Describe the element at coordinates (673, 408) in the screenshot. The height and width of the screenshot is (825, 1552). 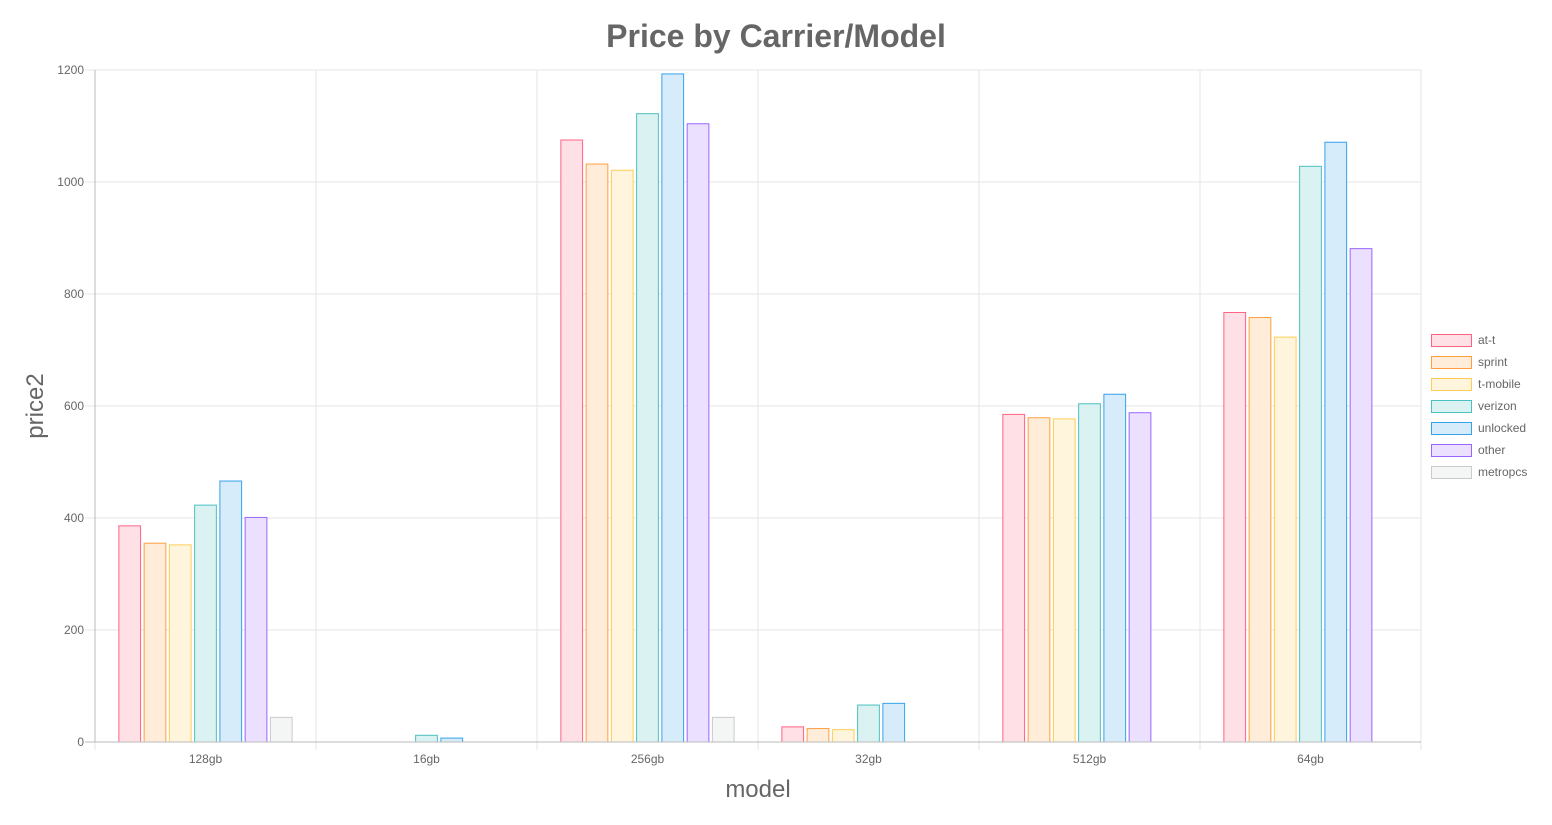
I see `bar-unlocked-256gb` at that location.